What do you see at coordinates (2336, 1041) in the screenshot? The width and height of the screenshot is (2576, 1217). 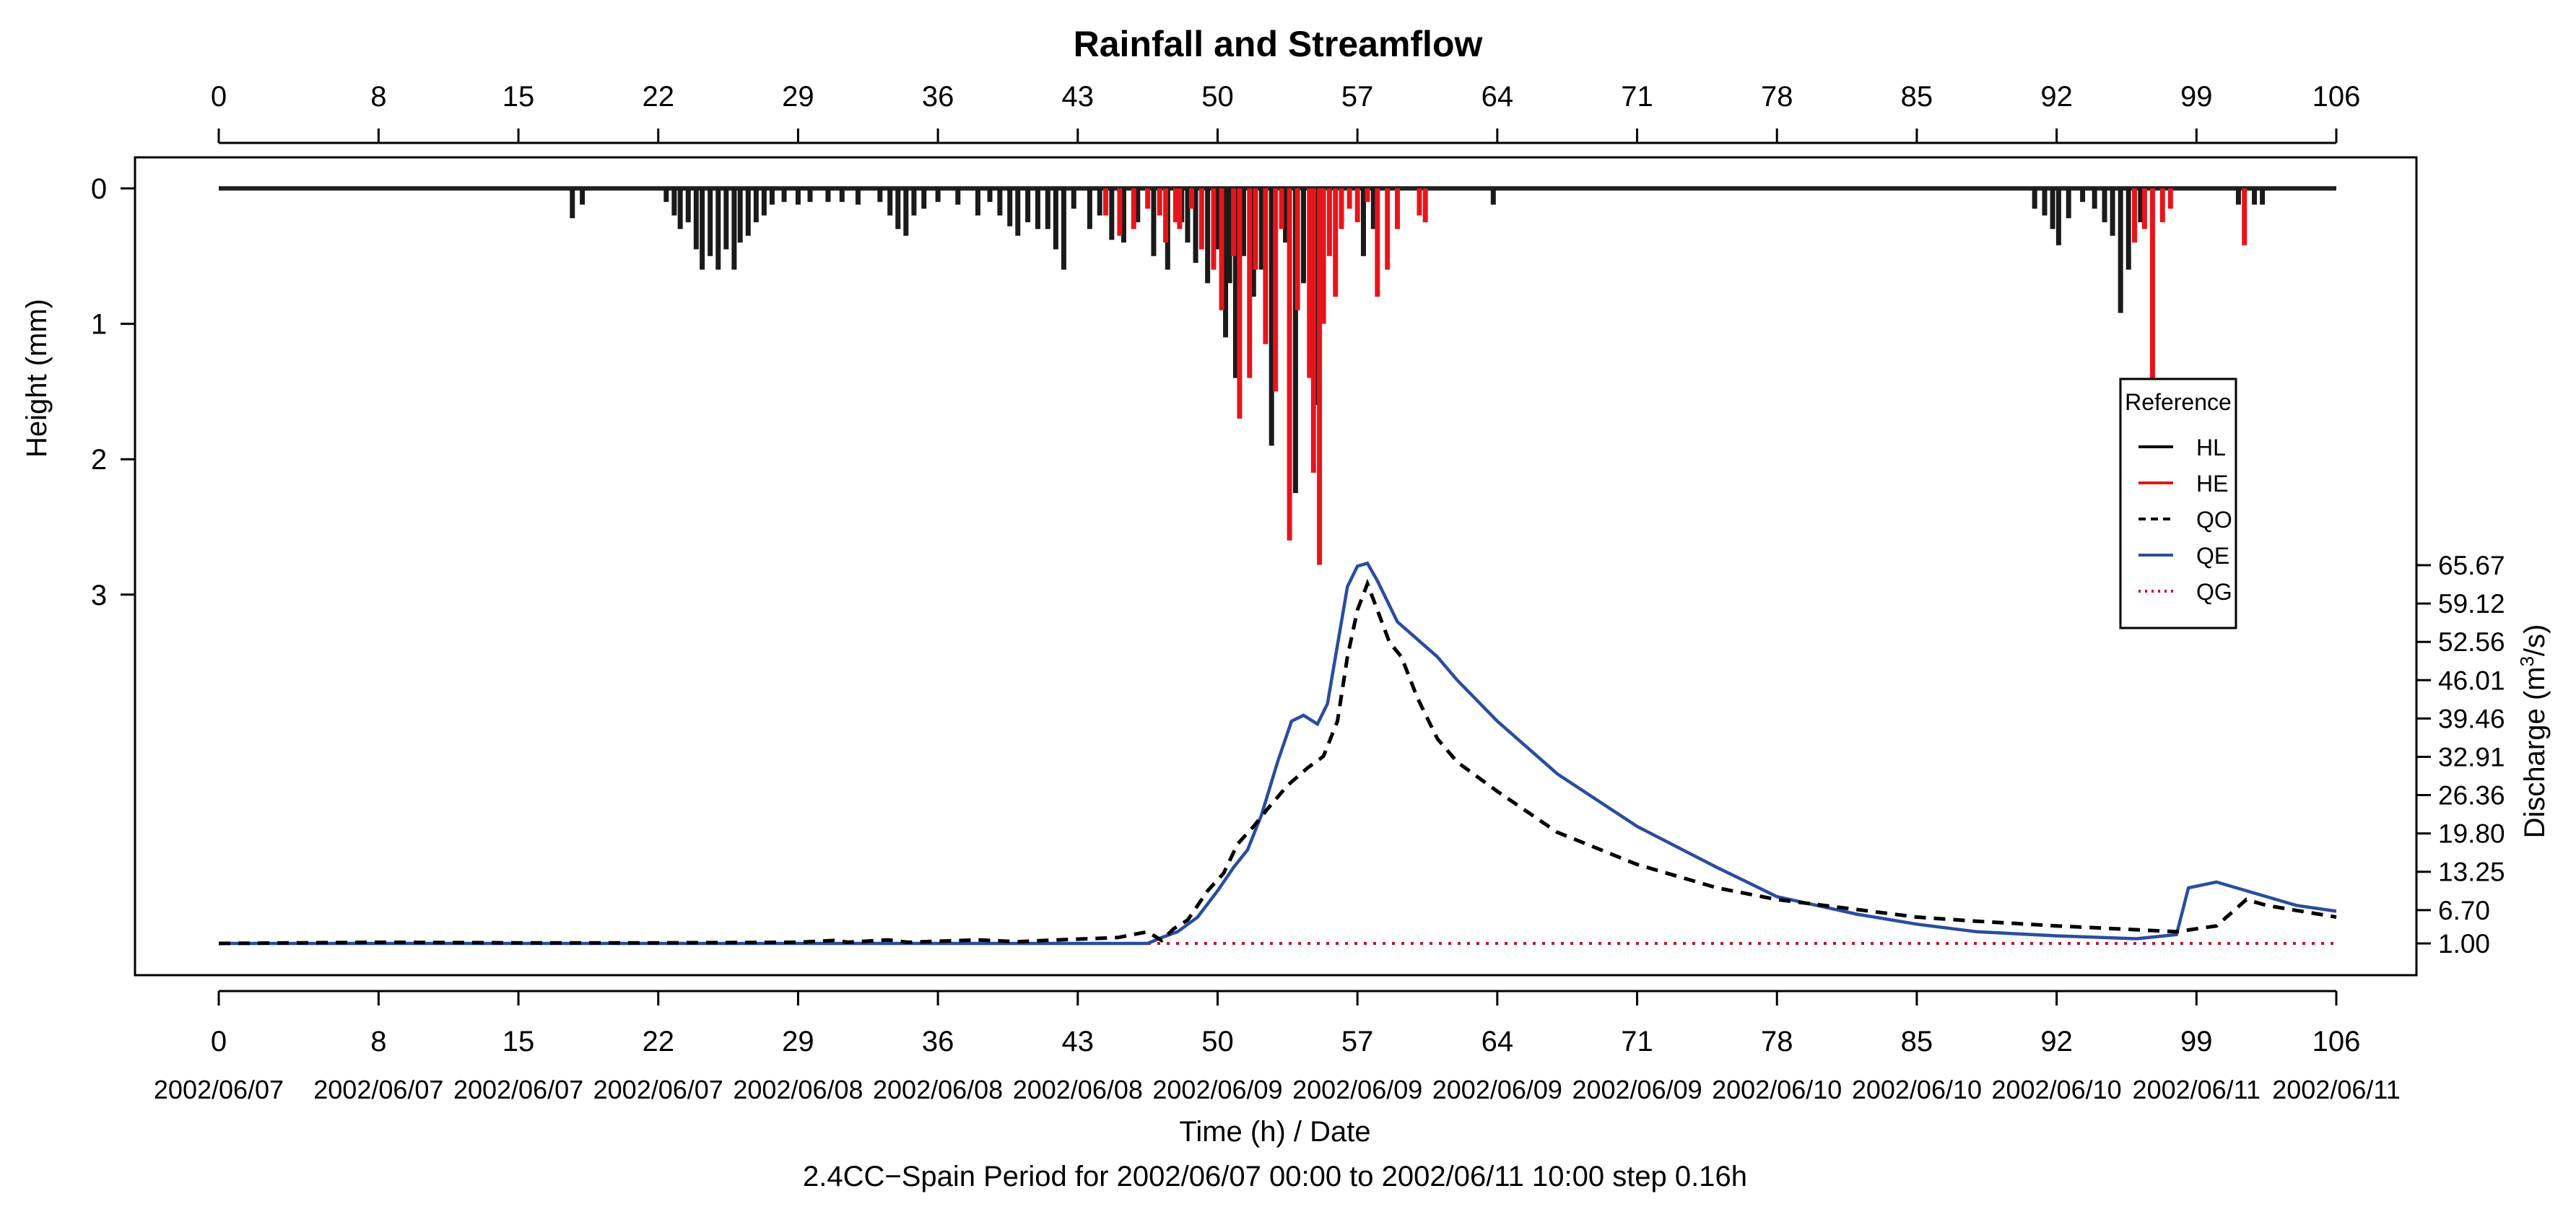 I see `bottom-x-tick-label: 106` at bounding box center [2336, 1041].